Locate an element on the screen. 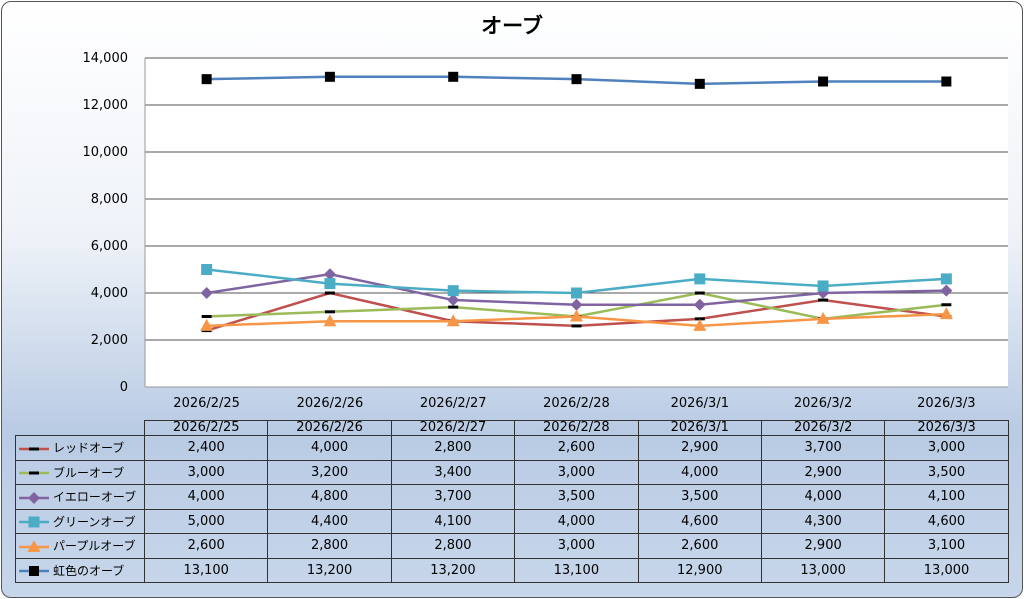 The image size is (1024, 599). table-cell: 3,100 is located at coordinates (946, 546).